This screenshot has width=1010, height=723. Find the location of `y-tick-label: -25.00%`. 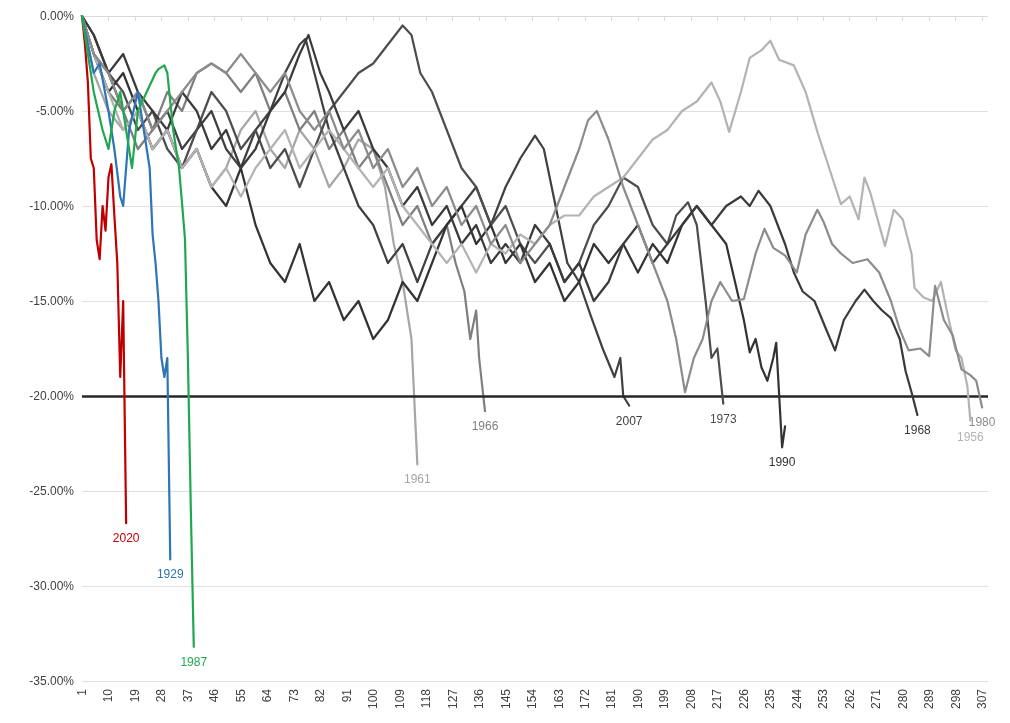

y-tick-label: -25.00% is located at coordinates (52, 491).